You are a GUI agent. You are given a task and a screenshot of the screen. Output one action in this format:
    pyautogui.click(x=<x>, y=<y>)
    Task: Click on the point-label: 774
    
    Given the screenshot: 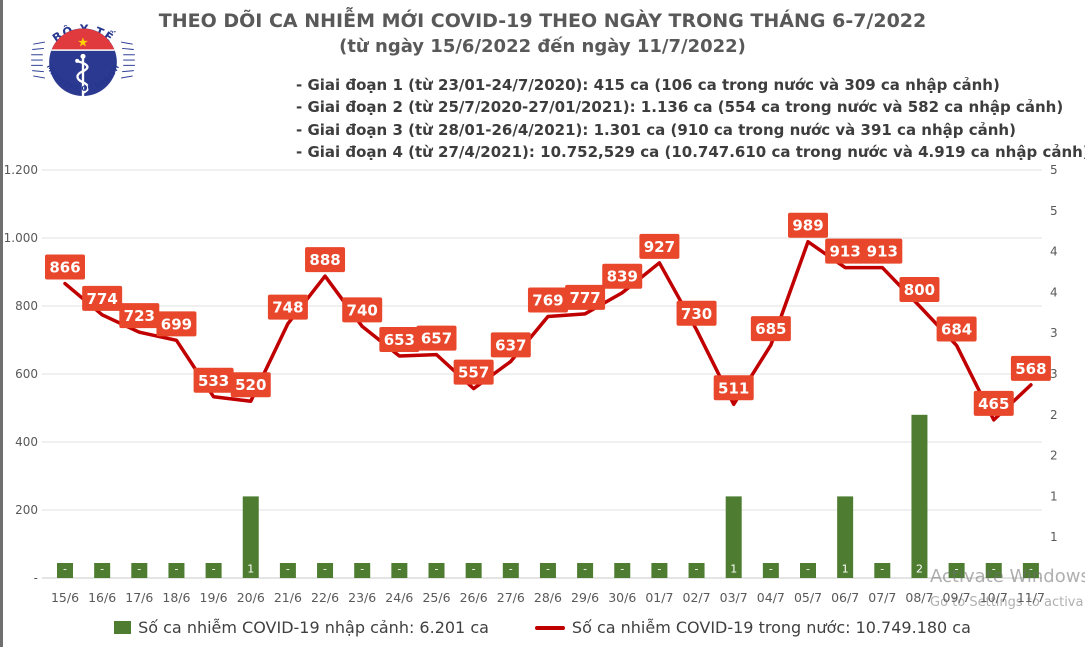 What is the action you would take?
    pyautogui.click(x=101, y=299)
    